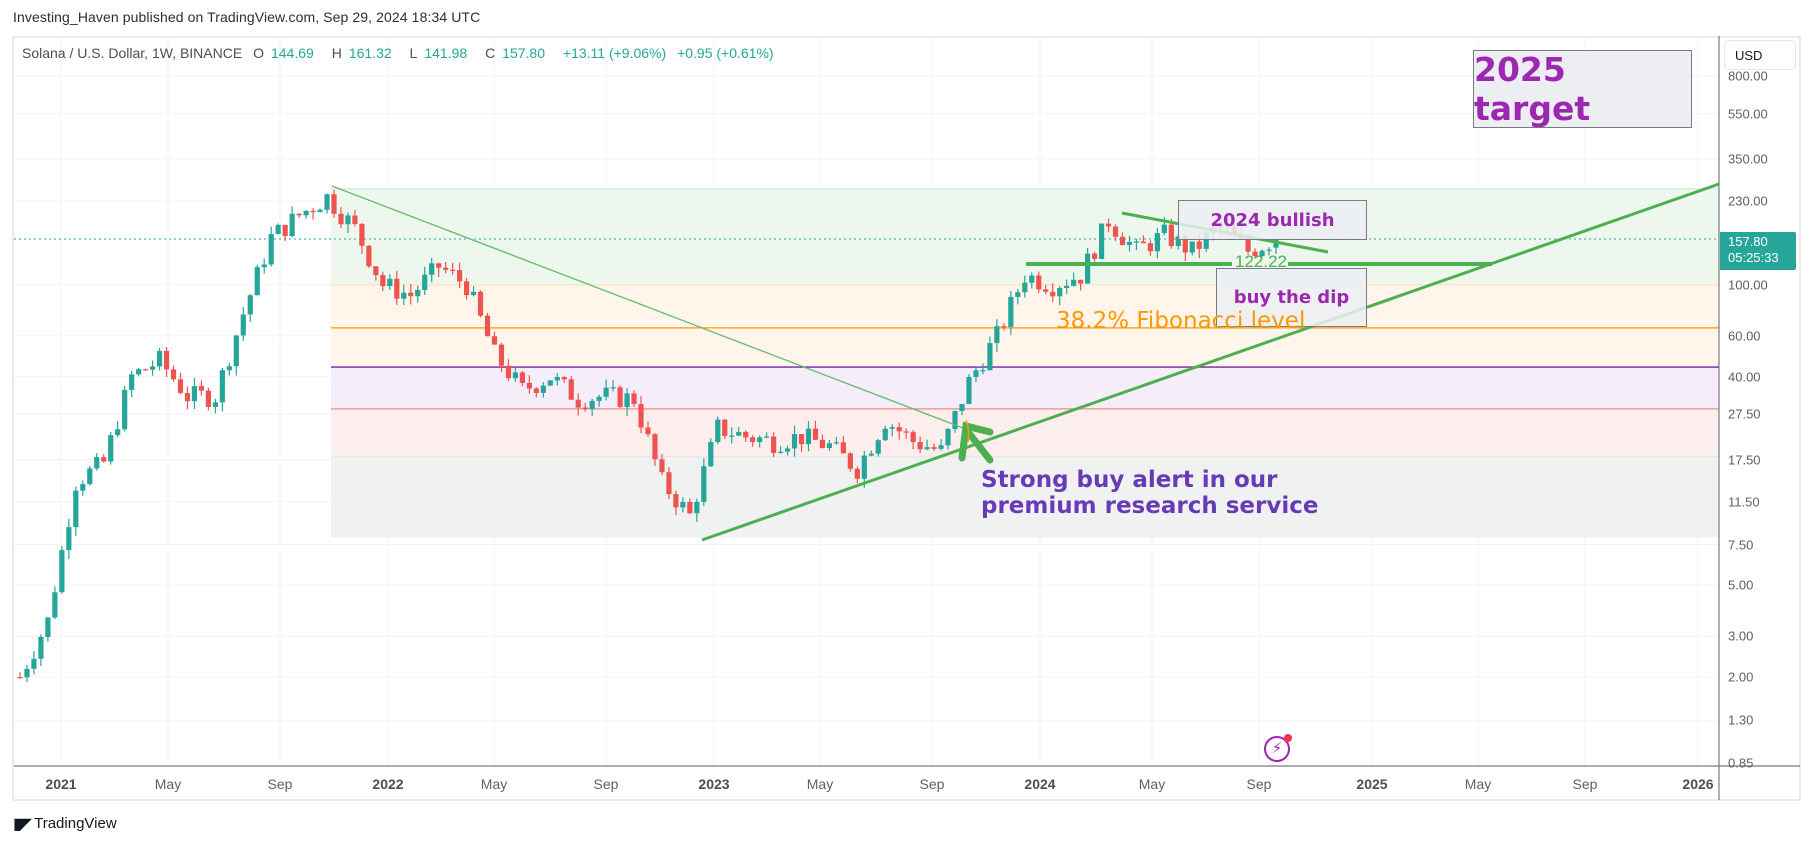  Describe the element at coordinates (1741, 544) in the screenshot. I see `price-tick: 7.50` at that location.